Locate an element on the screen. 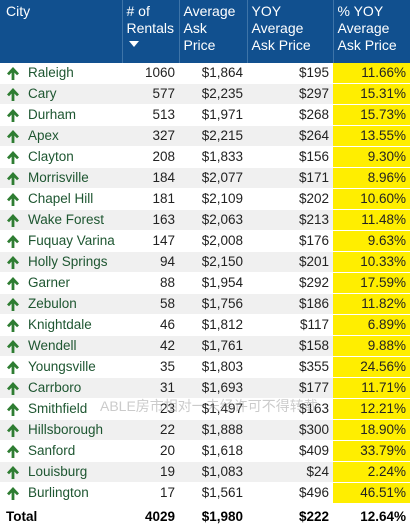 The height and width of the screenshot is (529, 413). row-rentals-cell: 513 is located at coordinates (150, 115).